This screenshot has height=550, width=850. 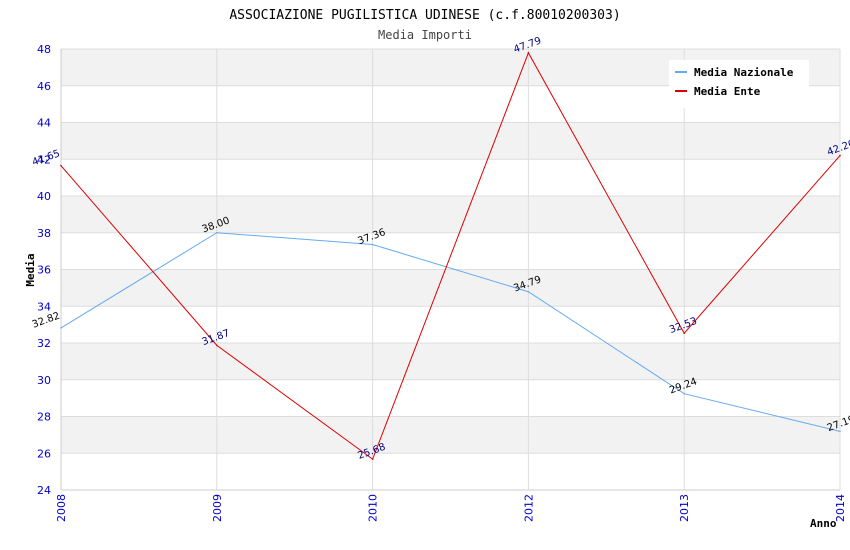 What do you see at coordinates (840, 508) in the screenshot?
I see `x-tick-label: 2014` at bounding box center [840, 508].